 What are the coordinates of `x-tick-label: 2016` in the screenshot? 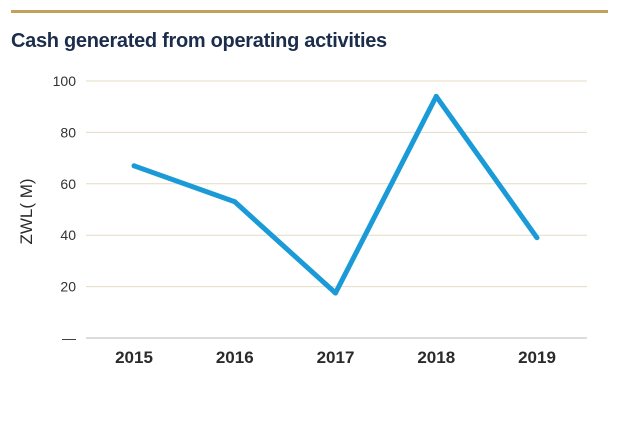 It's located at (235, 357).